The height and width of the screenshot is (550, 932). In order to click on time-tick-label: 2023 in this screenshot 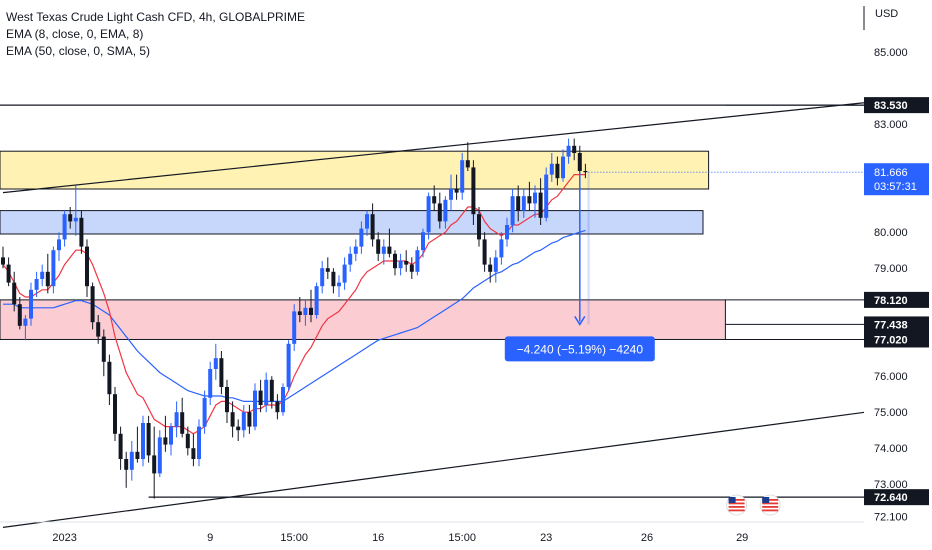, I will do `click(64, 538)`.